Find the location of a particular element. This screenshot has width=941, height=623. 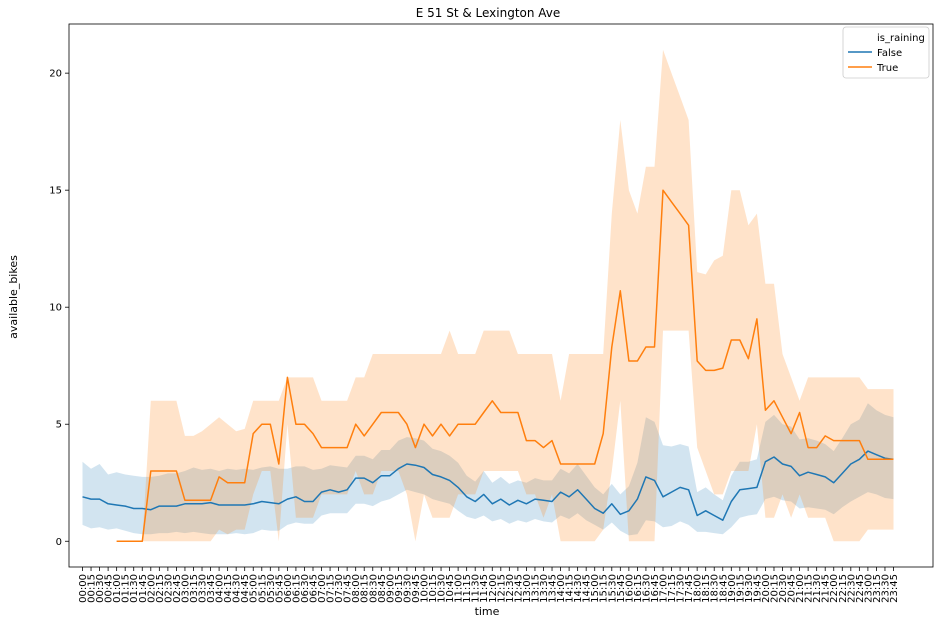

x-tick-label: 12:45 is located at coordinates (518, 588).